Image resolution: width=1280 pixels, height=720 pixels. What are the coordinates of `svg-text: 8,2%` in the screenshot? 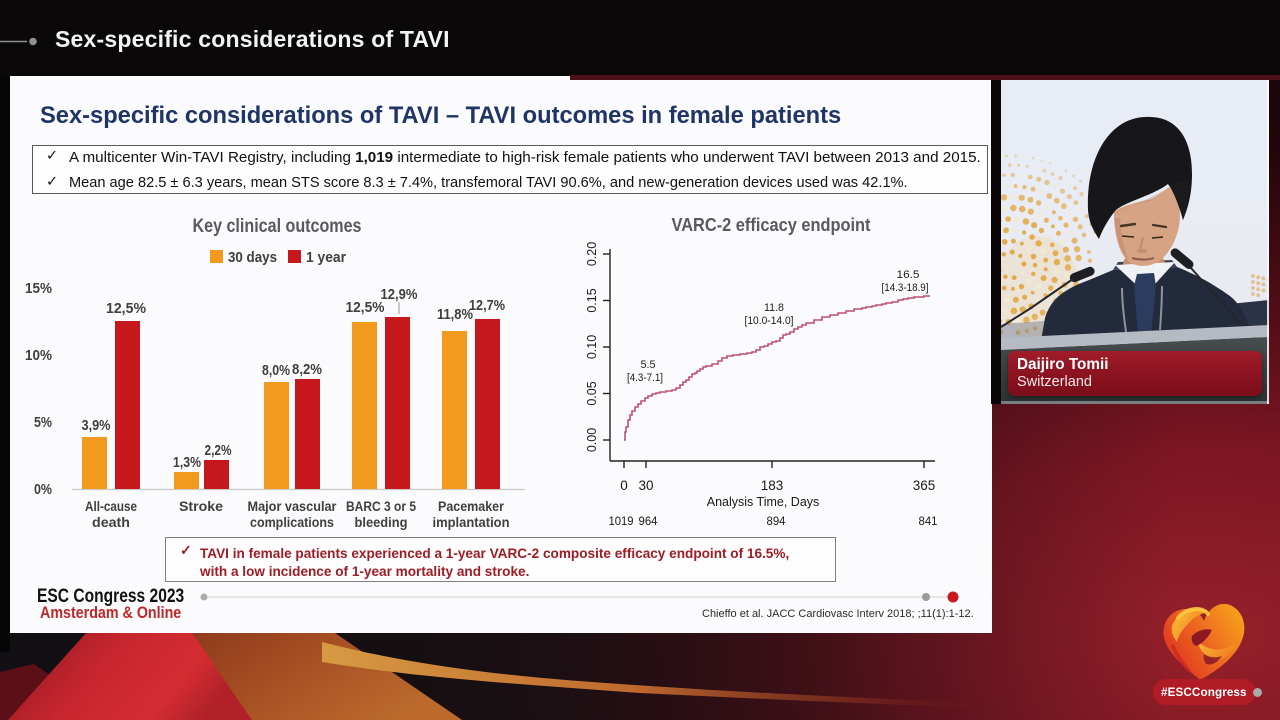 It's located at (307, 369).